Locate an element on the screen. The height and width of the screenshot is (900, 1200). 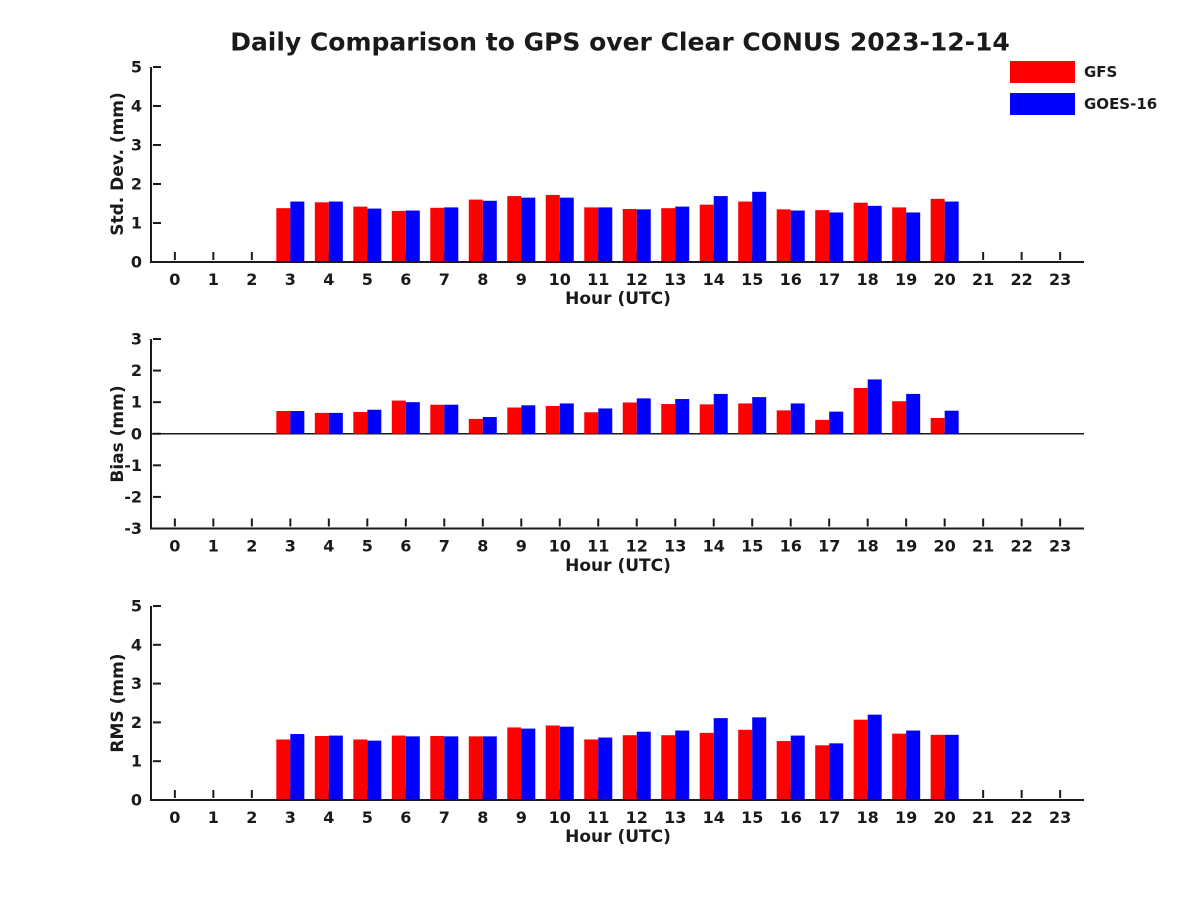
x-tick-label: 11 is located at coordinates (598, 546).